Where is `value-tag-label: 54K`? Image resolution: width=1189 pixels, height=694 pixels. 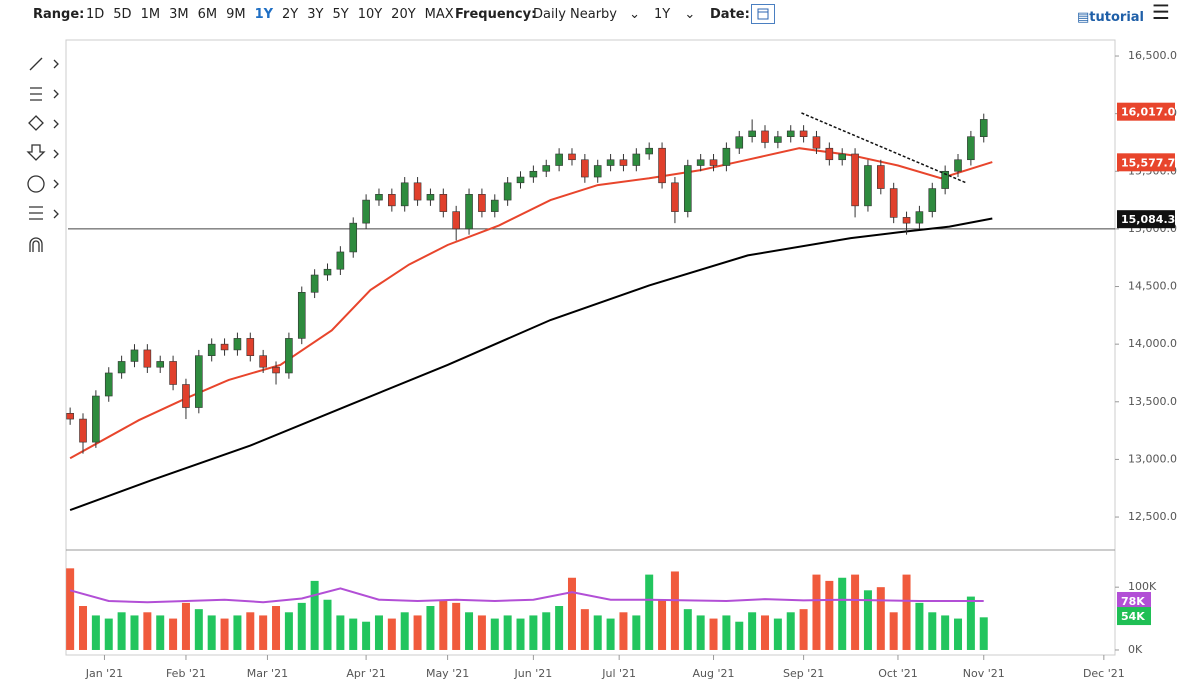 value-tag-label: 54K is located at coordinates (1133, 616).